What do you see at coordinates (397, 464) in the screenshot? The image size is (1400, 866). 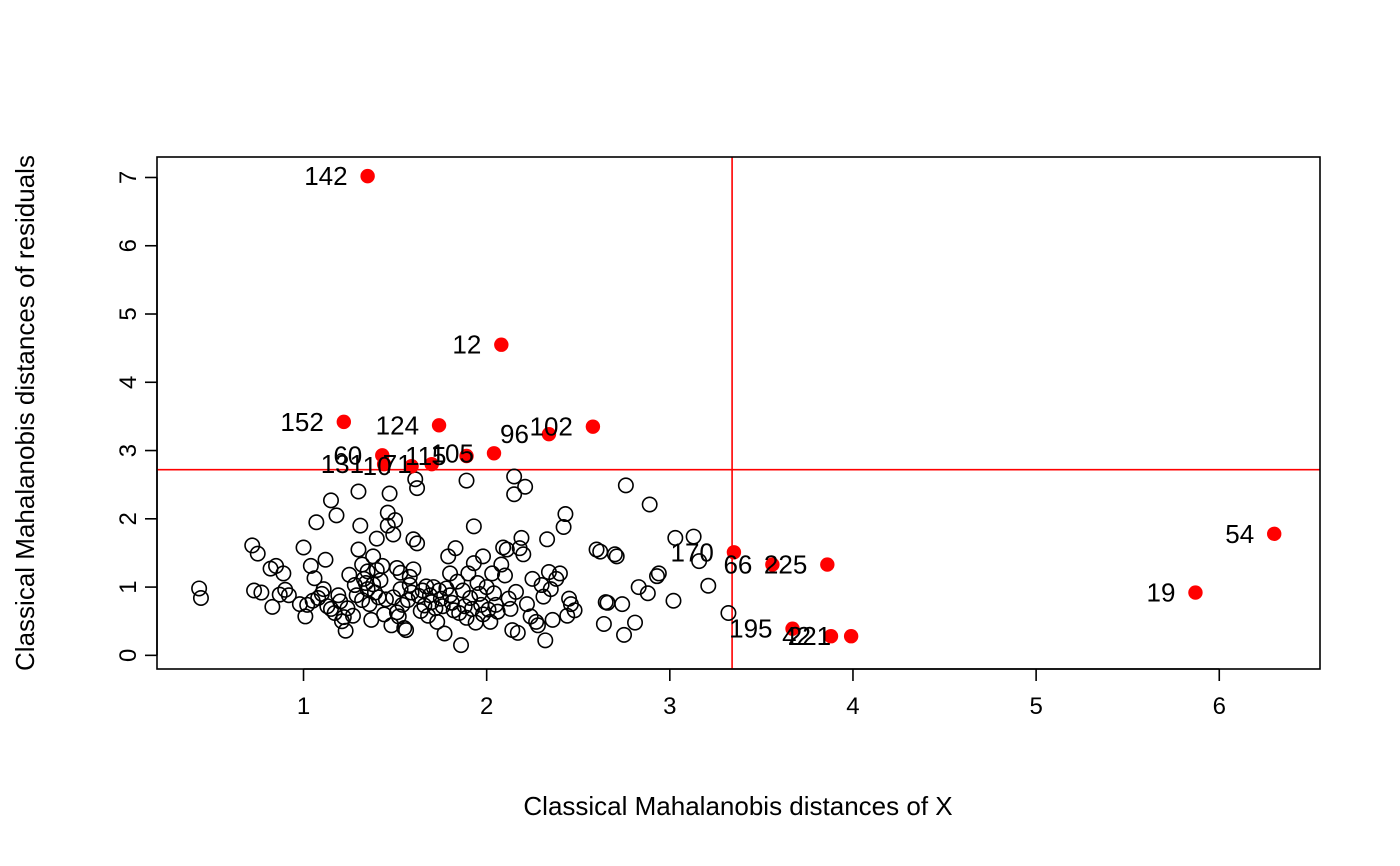 I see `outlier-label: 71` at bounding box center [397, 464].